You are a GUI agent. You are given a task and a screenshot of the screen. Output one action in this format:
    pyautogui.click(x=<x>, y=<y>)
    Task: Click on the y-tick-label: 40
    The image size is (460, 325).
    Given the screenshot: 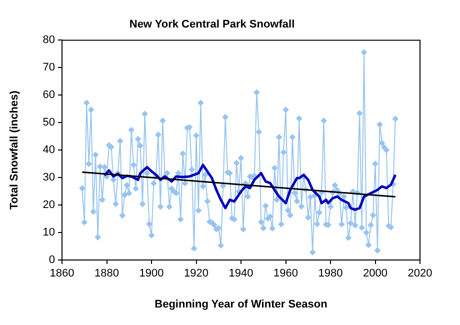 What is the action you would take?
    pyautogui.click(x=48, y=150)
    